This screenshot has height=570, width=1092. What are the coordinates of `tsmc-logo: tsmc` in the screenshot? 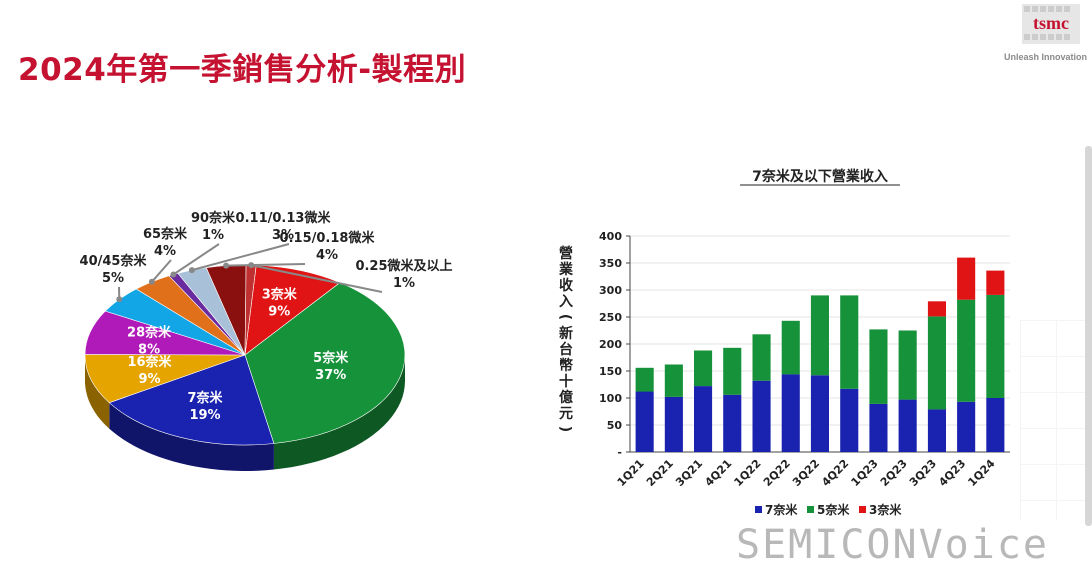 It's located at (1051, 24).